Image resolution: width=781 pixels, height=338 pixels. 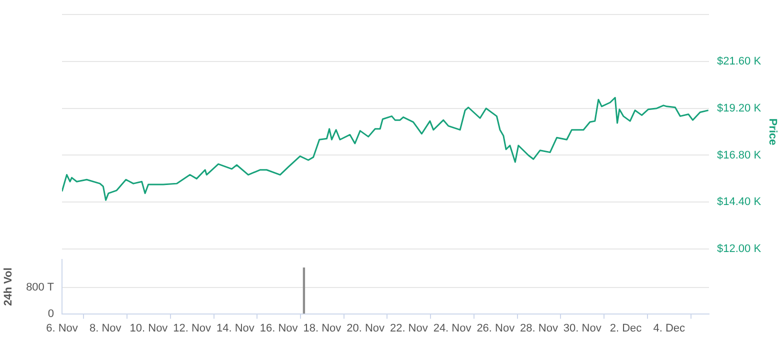 What do you see at coordinates (149, 328) in the screenshot?
I see `x-tick-label: 10. Nov` at bounding box center [149, 328].